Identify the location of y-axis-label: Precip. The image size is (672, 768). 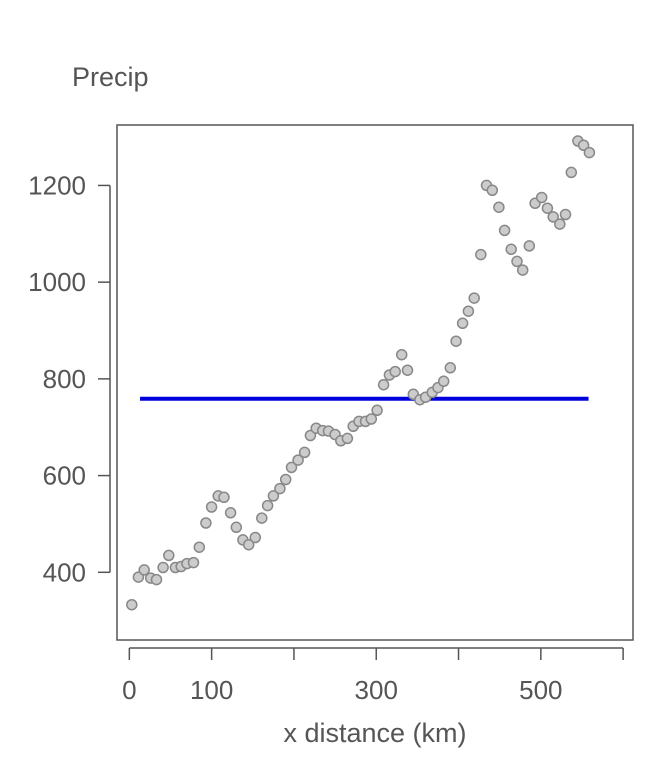
(110, 77).